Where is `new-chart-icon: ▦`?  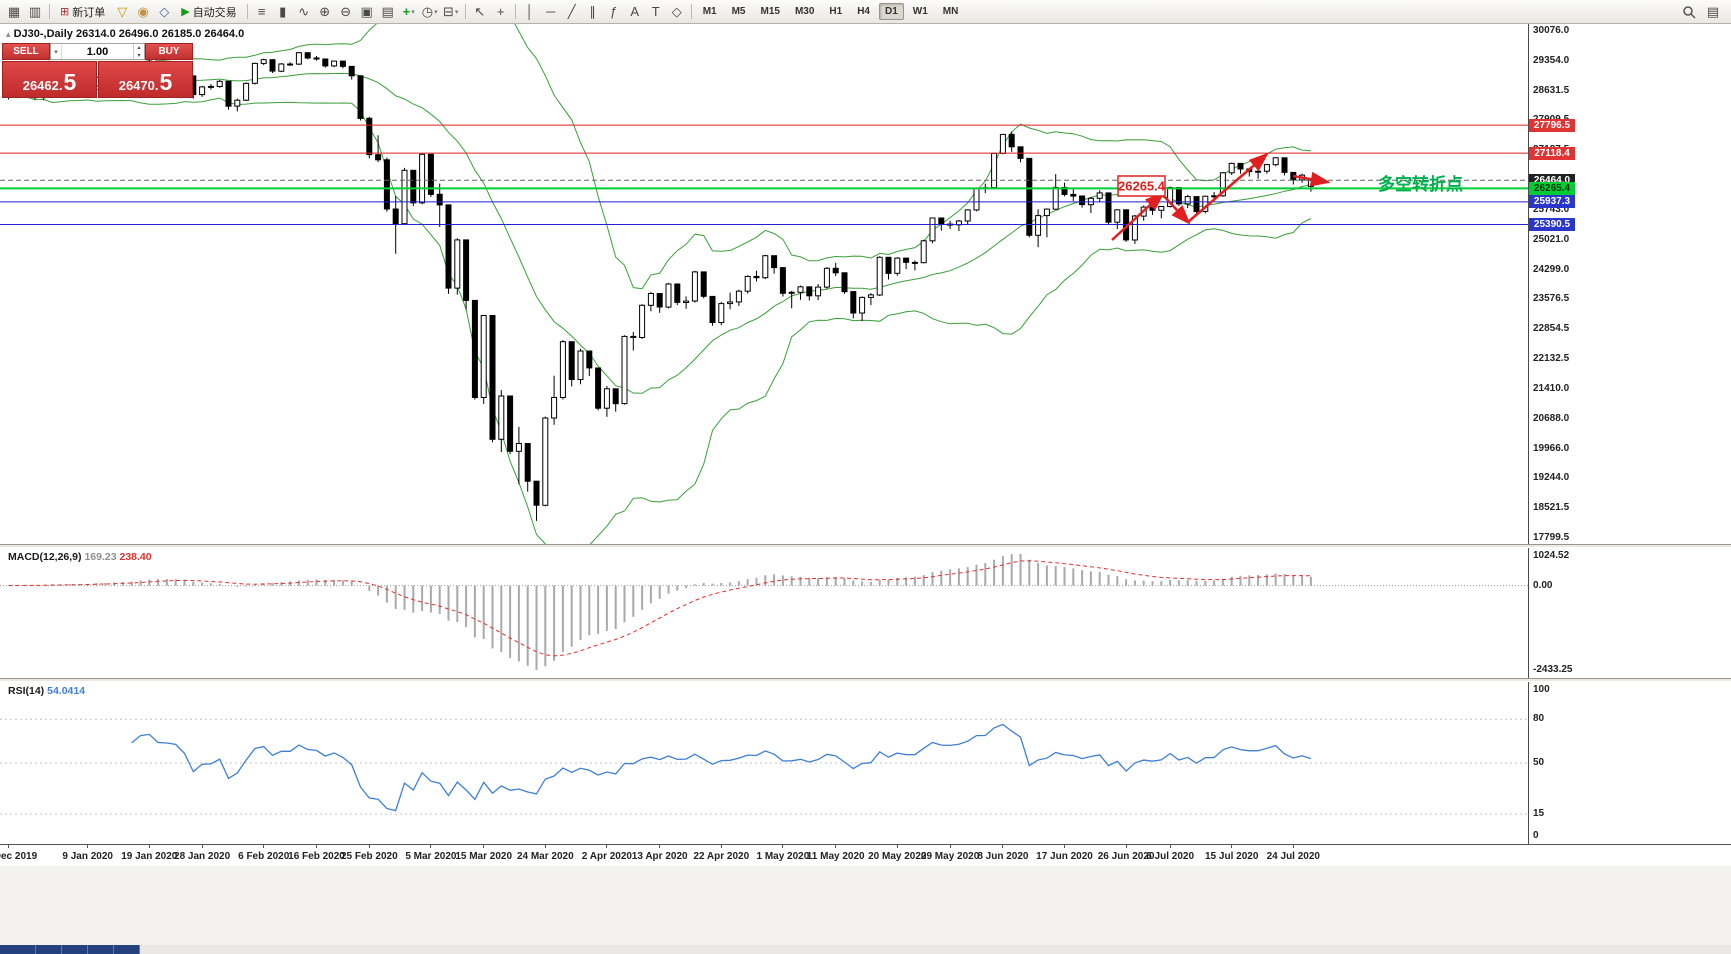 new-chart-icon: ▦ is located at coordinates (14, 11).